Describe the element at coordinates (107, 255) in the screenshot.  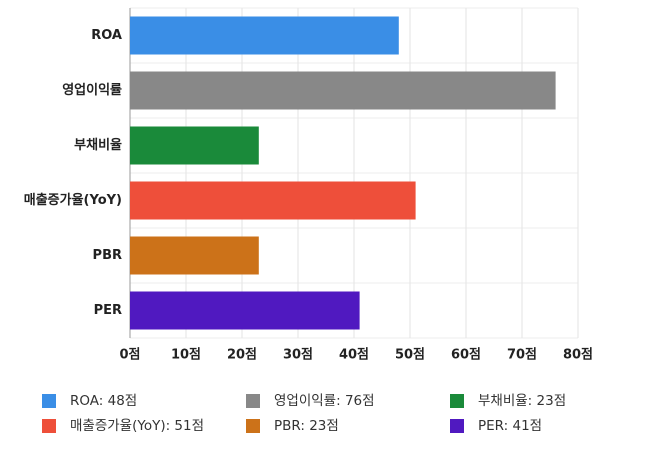
I see `y-tick-label: PBR` at that location.